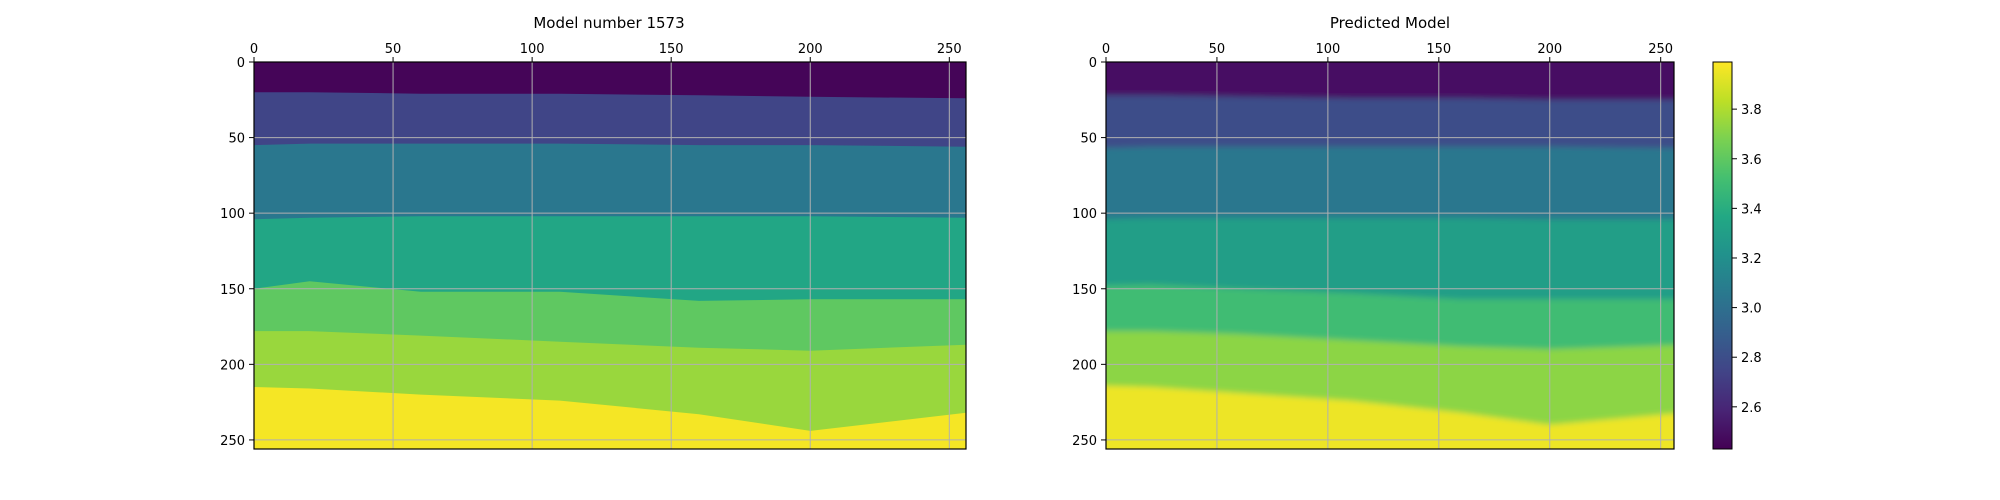 Image resolution: width=2000 pixels, height=500 pixels. I want to click on predicted-model-title: Predicted Model, so click(1390, 23).